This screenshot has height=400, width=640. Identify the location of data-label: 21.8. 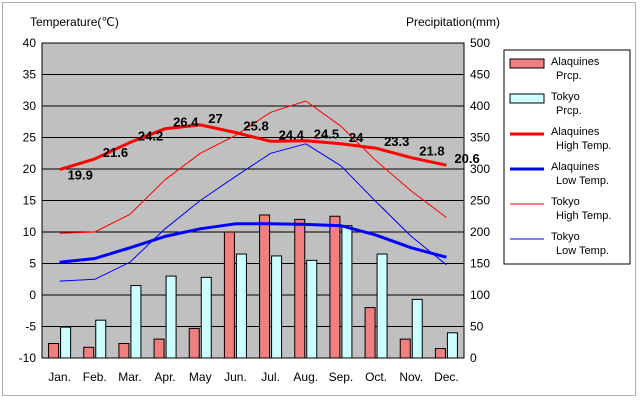
(431, 151).